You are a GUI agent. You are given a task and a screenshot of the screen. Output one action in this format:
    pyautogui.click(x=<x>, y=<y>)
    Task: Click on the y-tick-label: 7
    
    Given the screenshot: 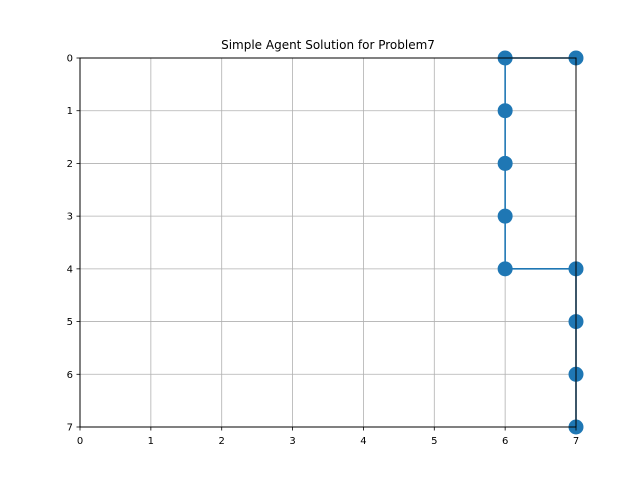 What is the action you would take?
    pyautogui.click(x=70, y=428)
    